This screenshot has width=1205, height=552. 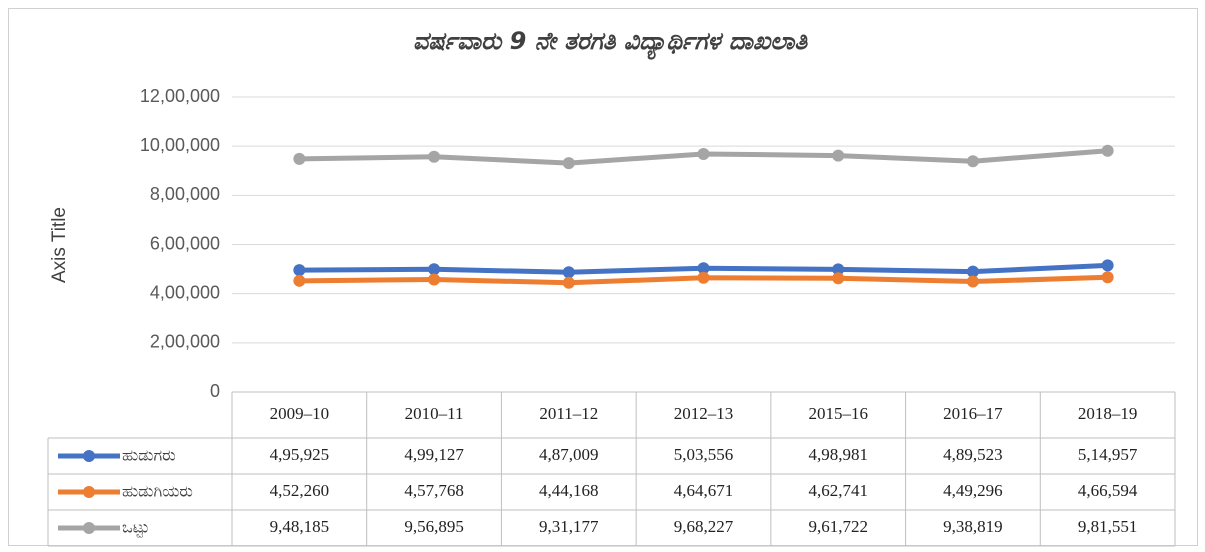 What do you see at coordinates (973, 490) in the screenshot?
I see `table-value: 4,49,296` at bounding box center [973, 490].